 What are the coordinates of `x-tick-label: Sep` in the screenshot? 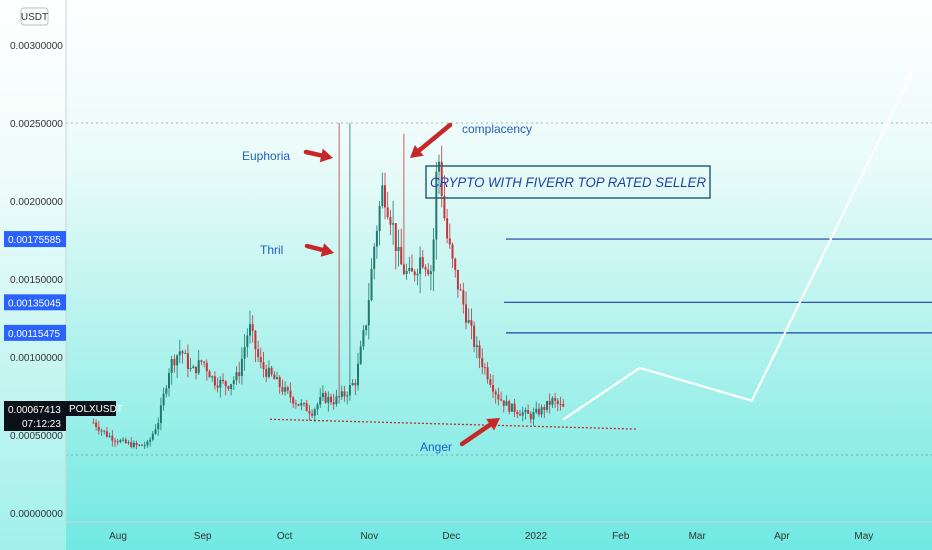 It's located at (203, 536).